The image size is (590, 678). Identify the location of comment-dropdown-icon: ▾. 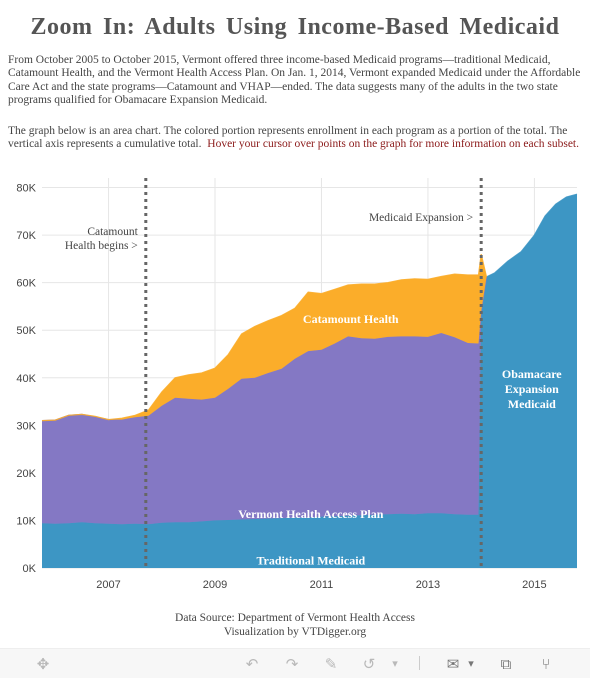
(471, 663).